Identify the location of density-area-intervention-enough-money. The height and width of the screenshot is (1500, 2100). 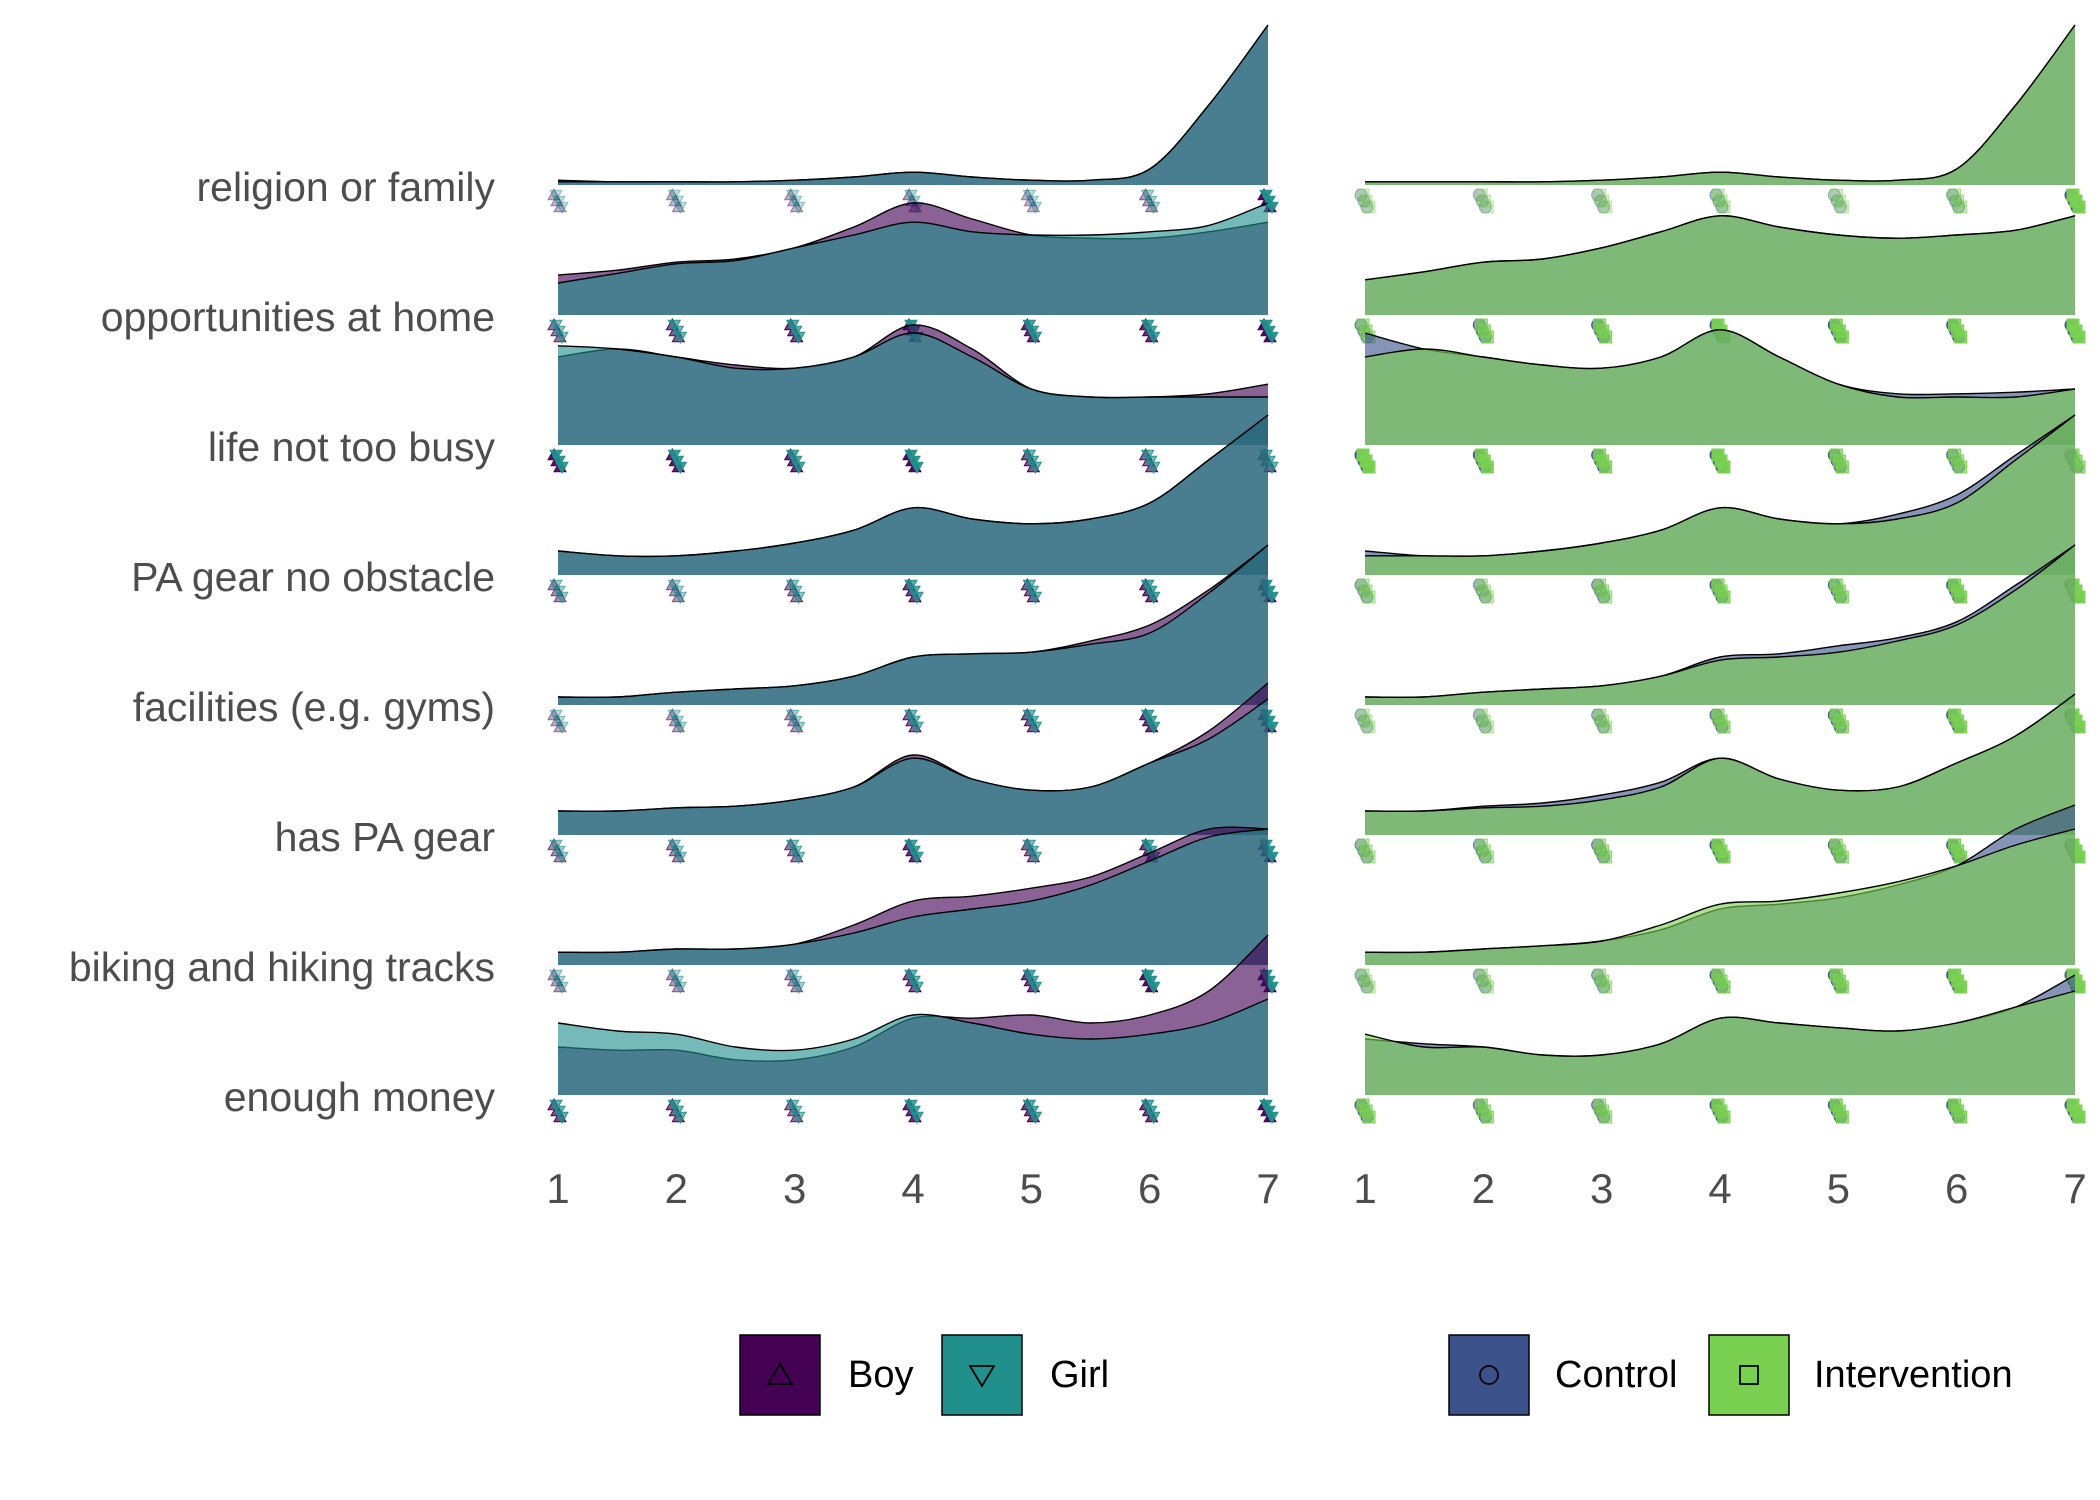
(1720, 1043).